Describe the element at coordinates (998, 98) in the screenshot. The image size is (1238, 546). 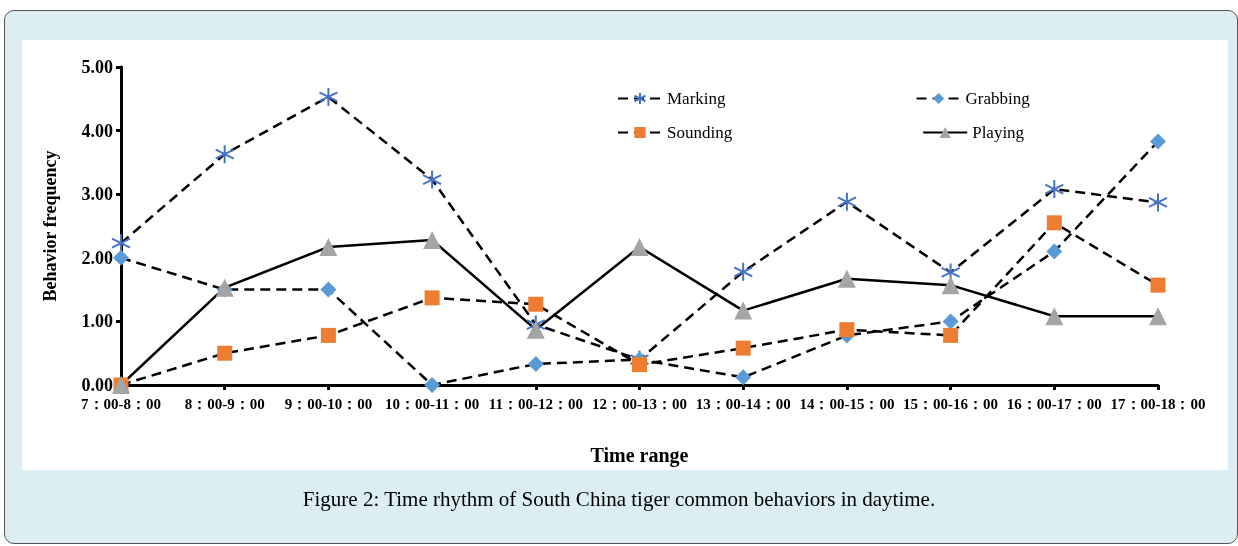
I see `legend-label: Grabbing` at that location.